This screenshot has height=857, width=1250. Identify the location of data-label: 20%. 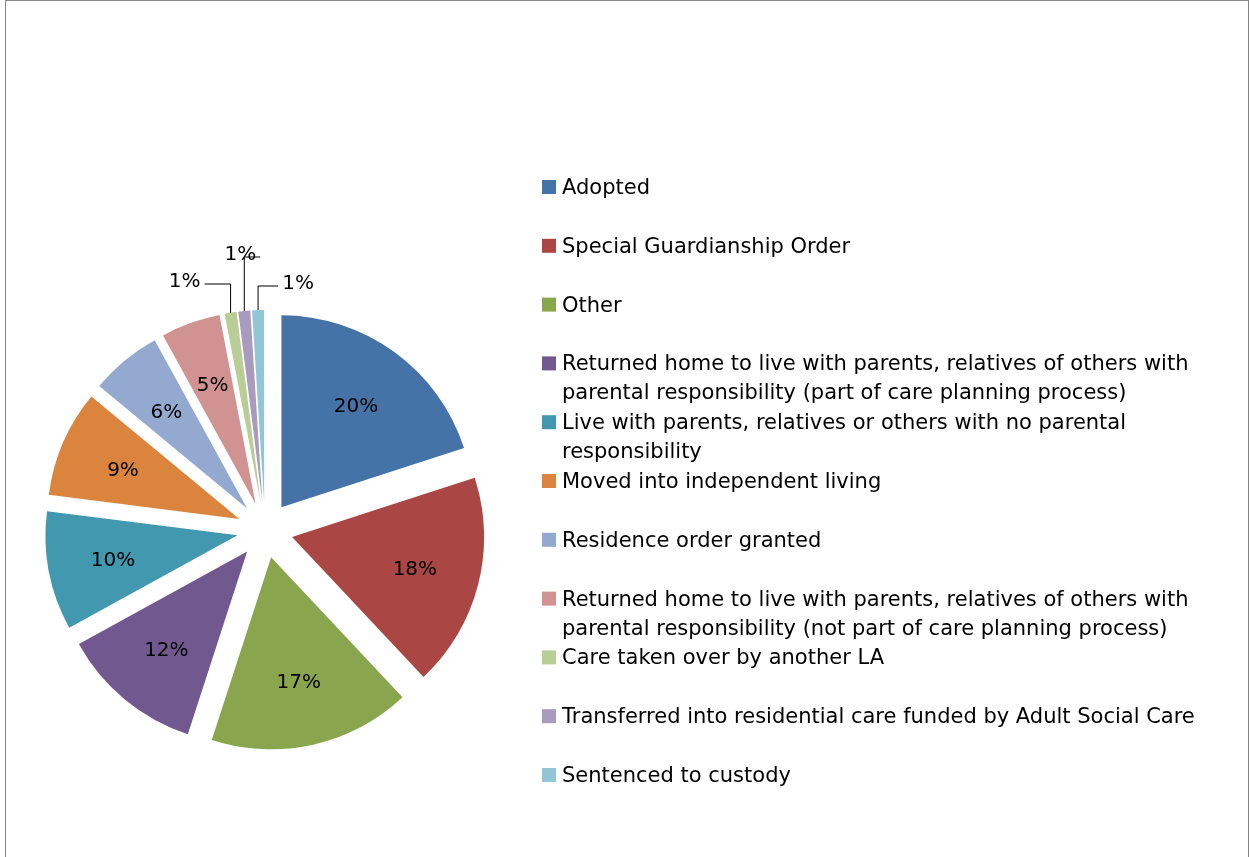
(356, 404).